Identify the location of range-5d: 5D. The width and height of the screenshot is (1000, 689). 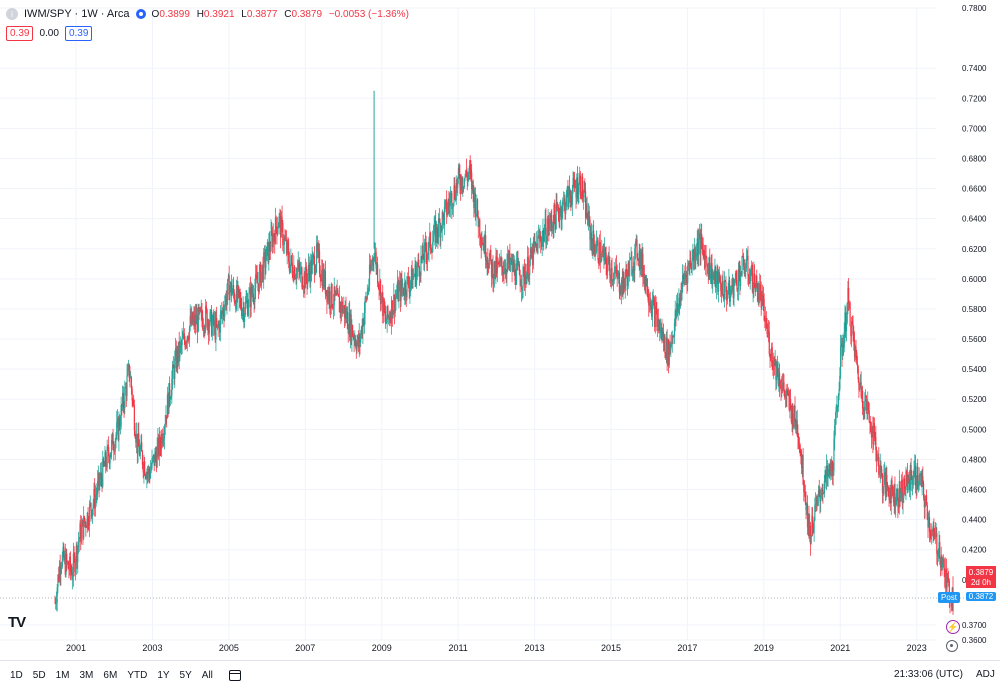
(39, 675).